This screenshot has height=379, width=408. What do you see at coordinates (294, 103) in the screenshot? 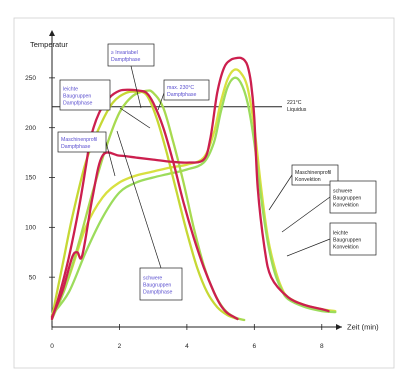
I see `liquidus-label: 221°C` at bounding box center [294, 103].